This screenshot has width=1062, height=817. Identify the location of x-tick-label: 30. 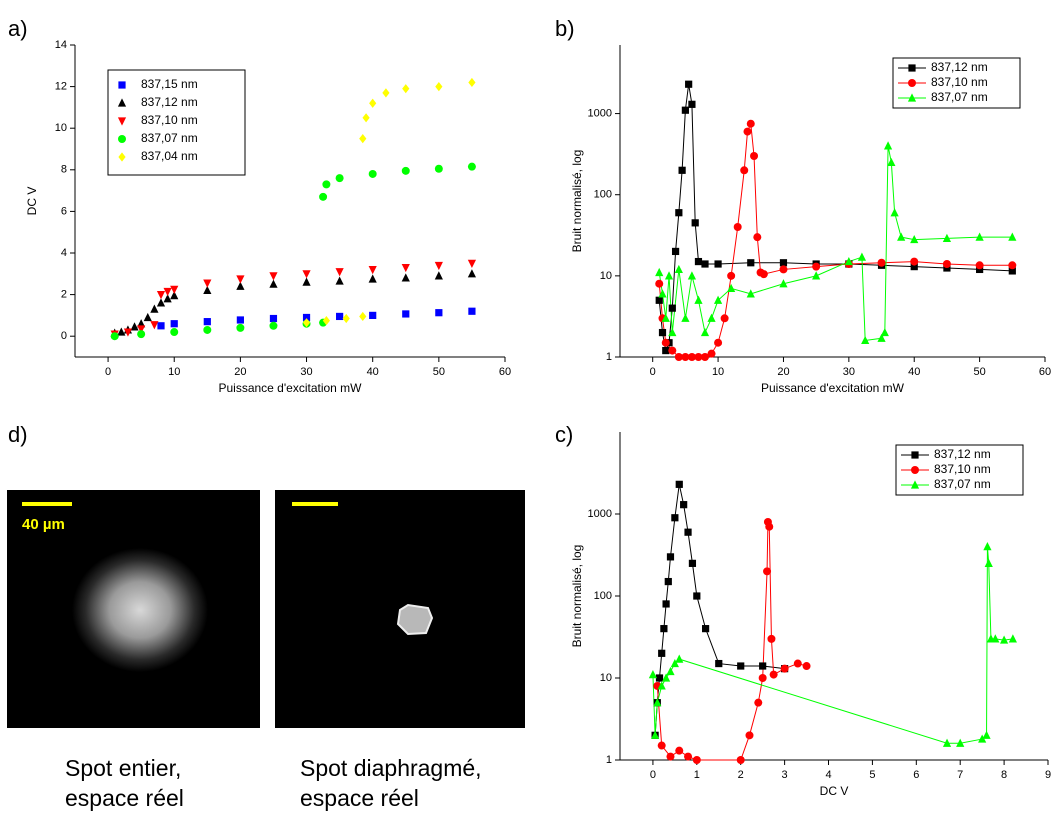
(849, 372).